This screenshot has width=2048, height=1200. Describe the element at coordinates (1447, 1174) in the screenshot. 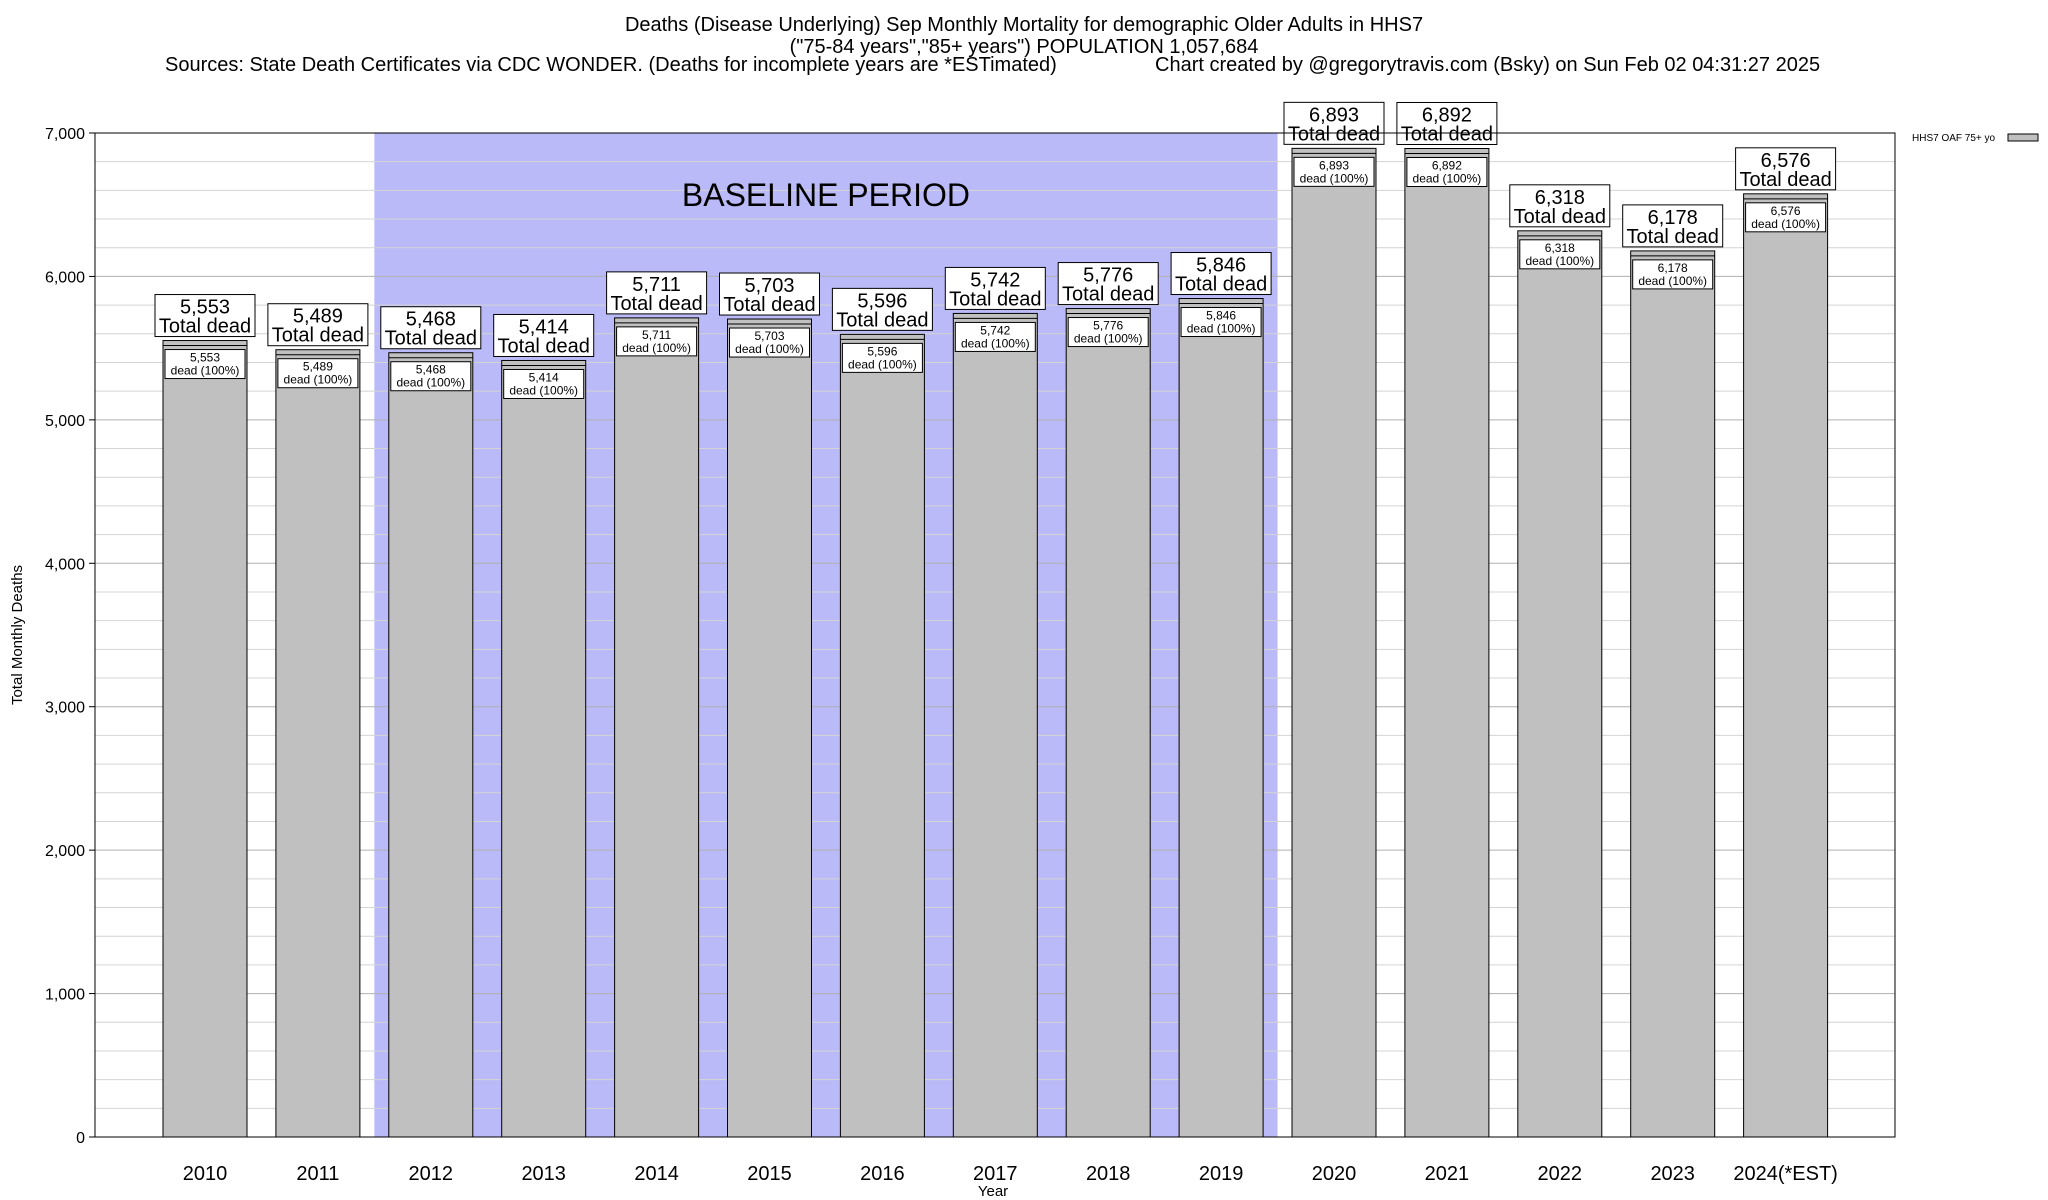

I see `x-tick-label: 2021` at that location.